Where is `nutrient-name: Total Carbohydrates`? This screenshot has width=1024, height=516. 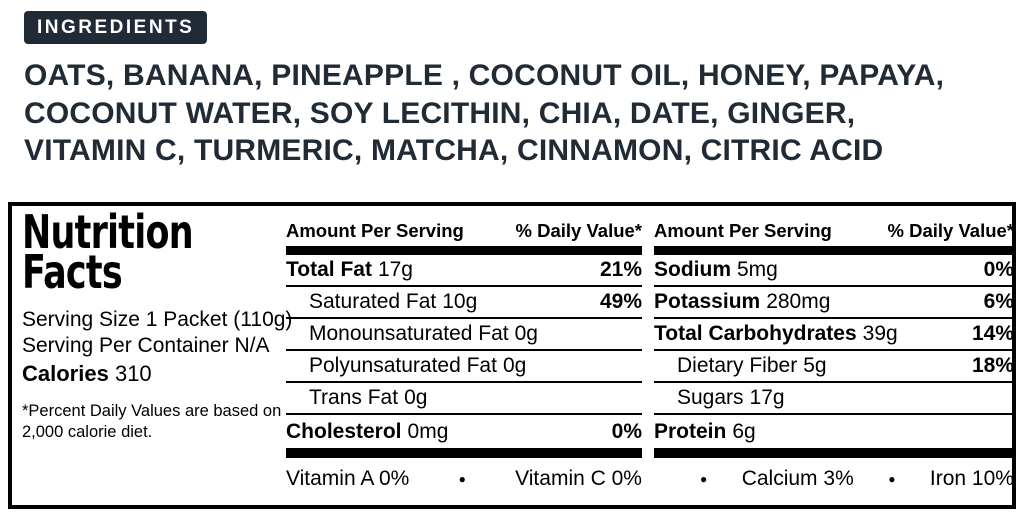
nutrient-name: Total Carbohydrates is located at coordinates (755, 333).